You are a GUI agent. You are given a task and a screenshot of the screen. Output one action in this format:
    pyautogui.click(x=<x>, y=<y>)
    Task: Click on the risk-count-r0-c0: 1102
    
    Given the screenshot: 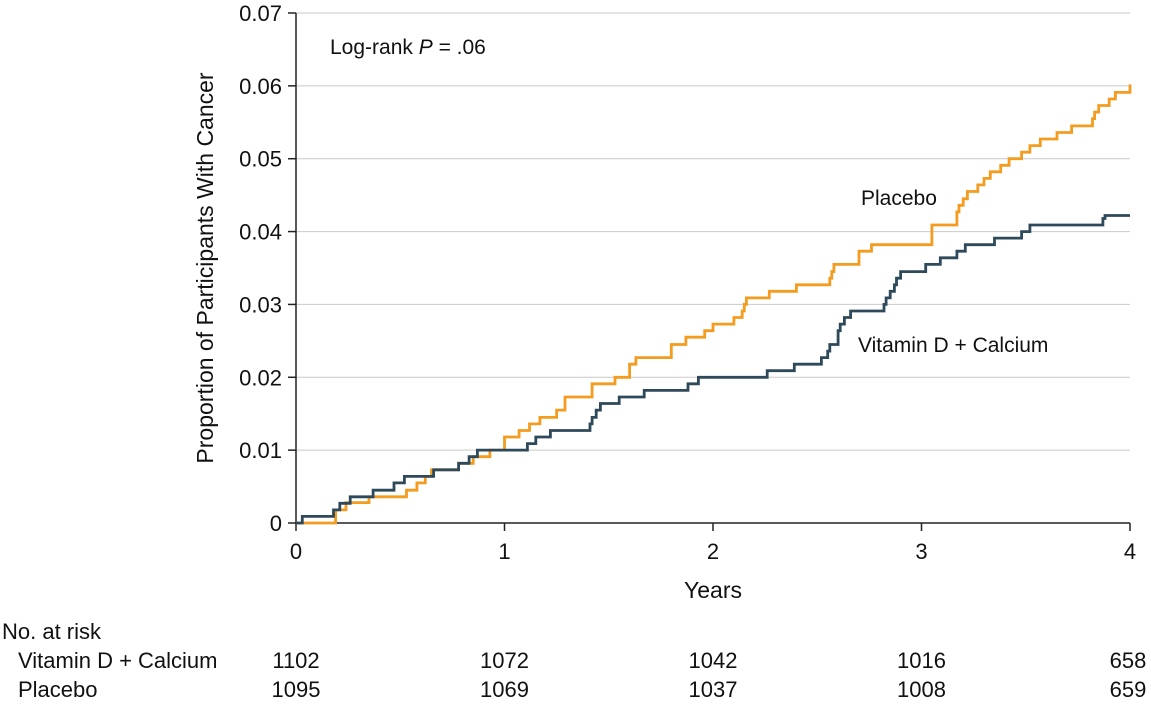 What is the action you would take?
    pyautogui.click(x=296, y=660)
    